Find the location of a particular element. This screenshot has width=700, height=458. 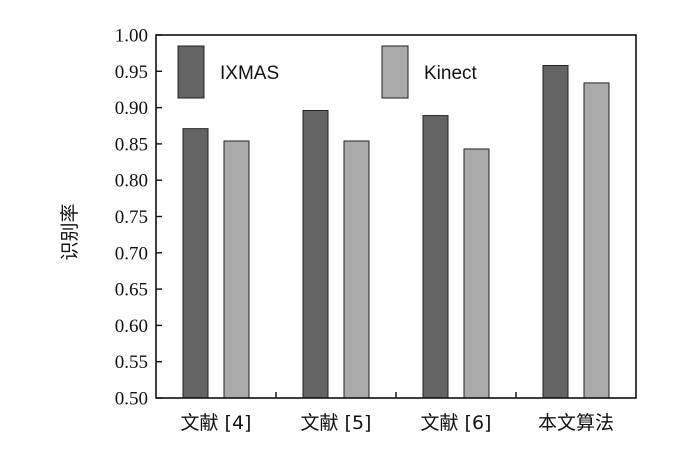

legend-label-kinect: Kinect is located at coordinates (451, 73).